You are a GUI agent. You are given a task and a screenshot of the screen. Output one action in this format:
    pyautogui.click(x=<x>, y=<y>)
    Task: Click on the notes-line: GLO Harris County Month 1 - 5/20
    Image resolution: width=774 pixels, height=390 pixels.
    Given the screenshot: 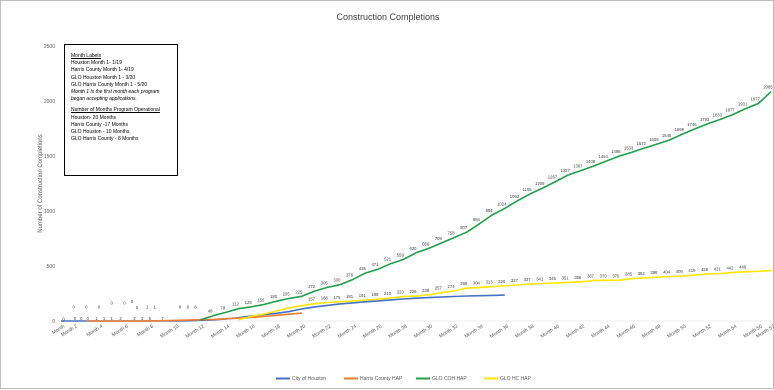 What is the action you would take?
    pyautogui.click(x=109, y=84)
    